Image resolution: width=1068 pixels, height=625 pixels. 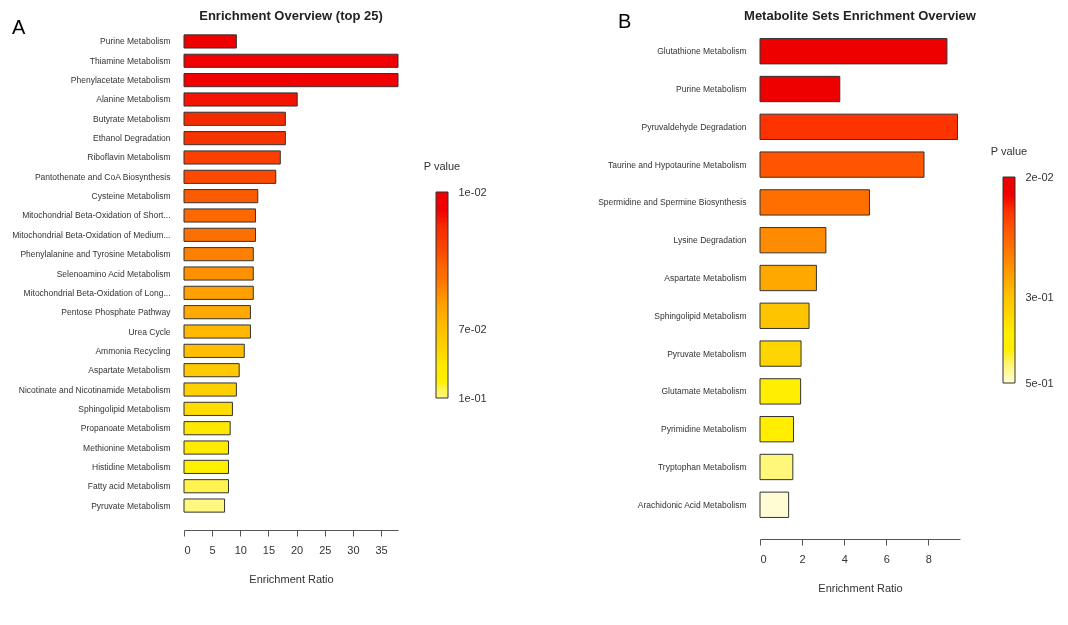 What do you see at coordinates (291, 15) in the screenshot?
I see `chart-title: Enrichment Overview (top 25)` at bounding box center [291, 15].